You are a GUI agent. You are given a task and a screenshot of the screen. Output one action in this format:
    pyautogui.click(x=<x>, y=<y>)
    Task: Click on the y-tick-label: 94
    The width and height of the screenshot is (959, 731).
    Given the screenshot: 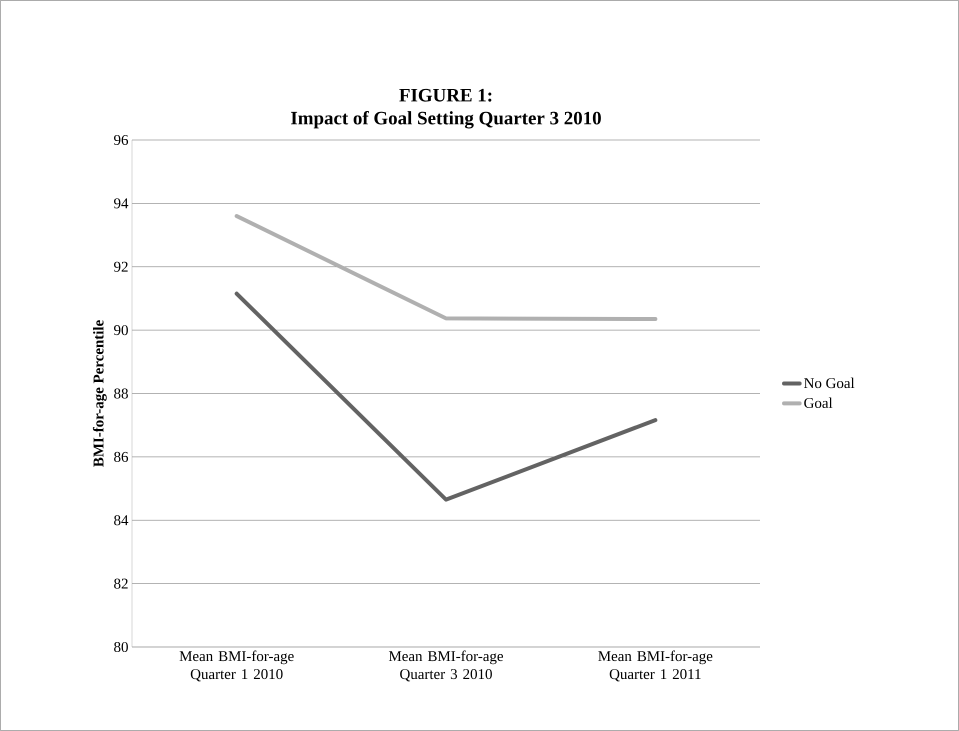 What is the action you would take?
    pyautogui.click(x=121, y=203)
    